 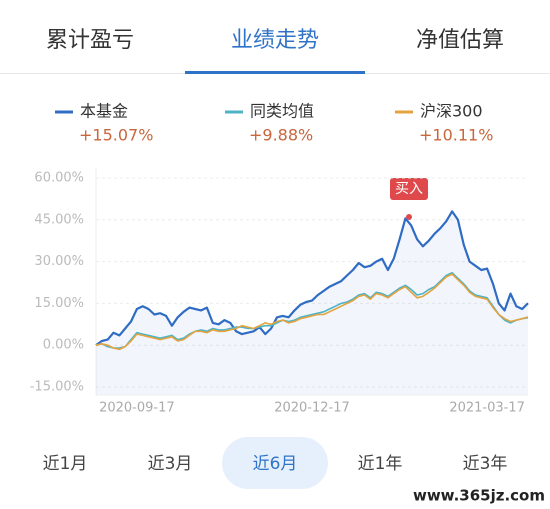 I want to click on annotation-box, so click(x=409, y=189).